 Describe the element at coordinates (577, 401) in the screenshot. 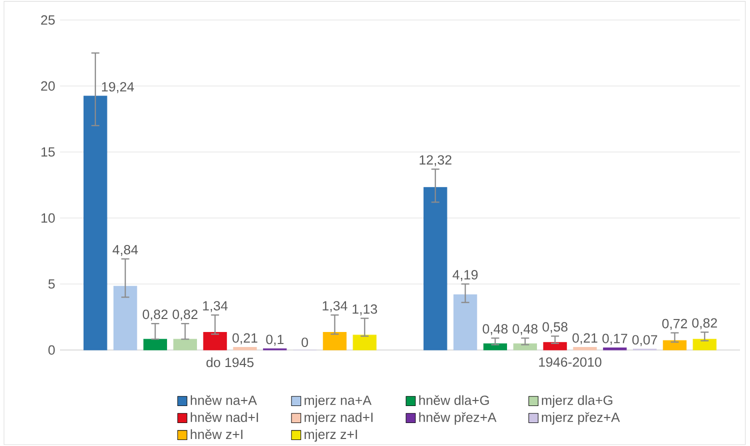

I see `legend-label: mjerz dla+G` at that location.